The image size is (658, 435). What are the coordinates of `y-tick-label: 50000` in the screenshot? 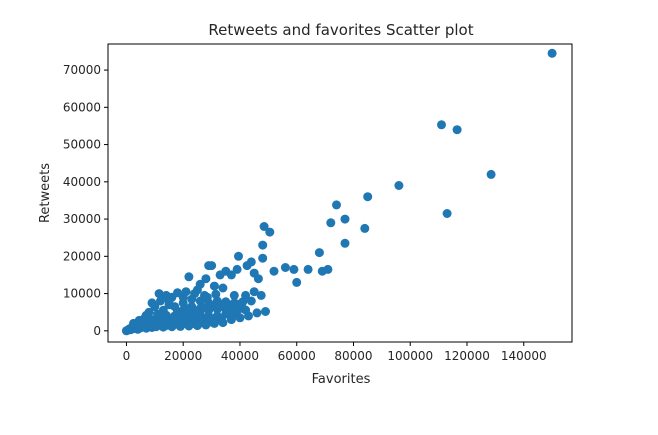 It's located at (82, 145).